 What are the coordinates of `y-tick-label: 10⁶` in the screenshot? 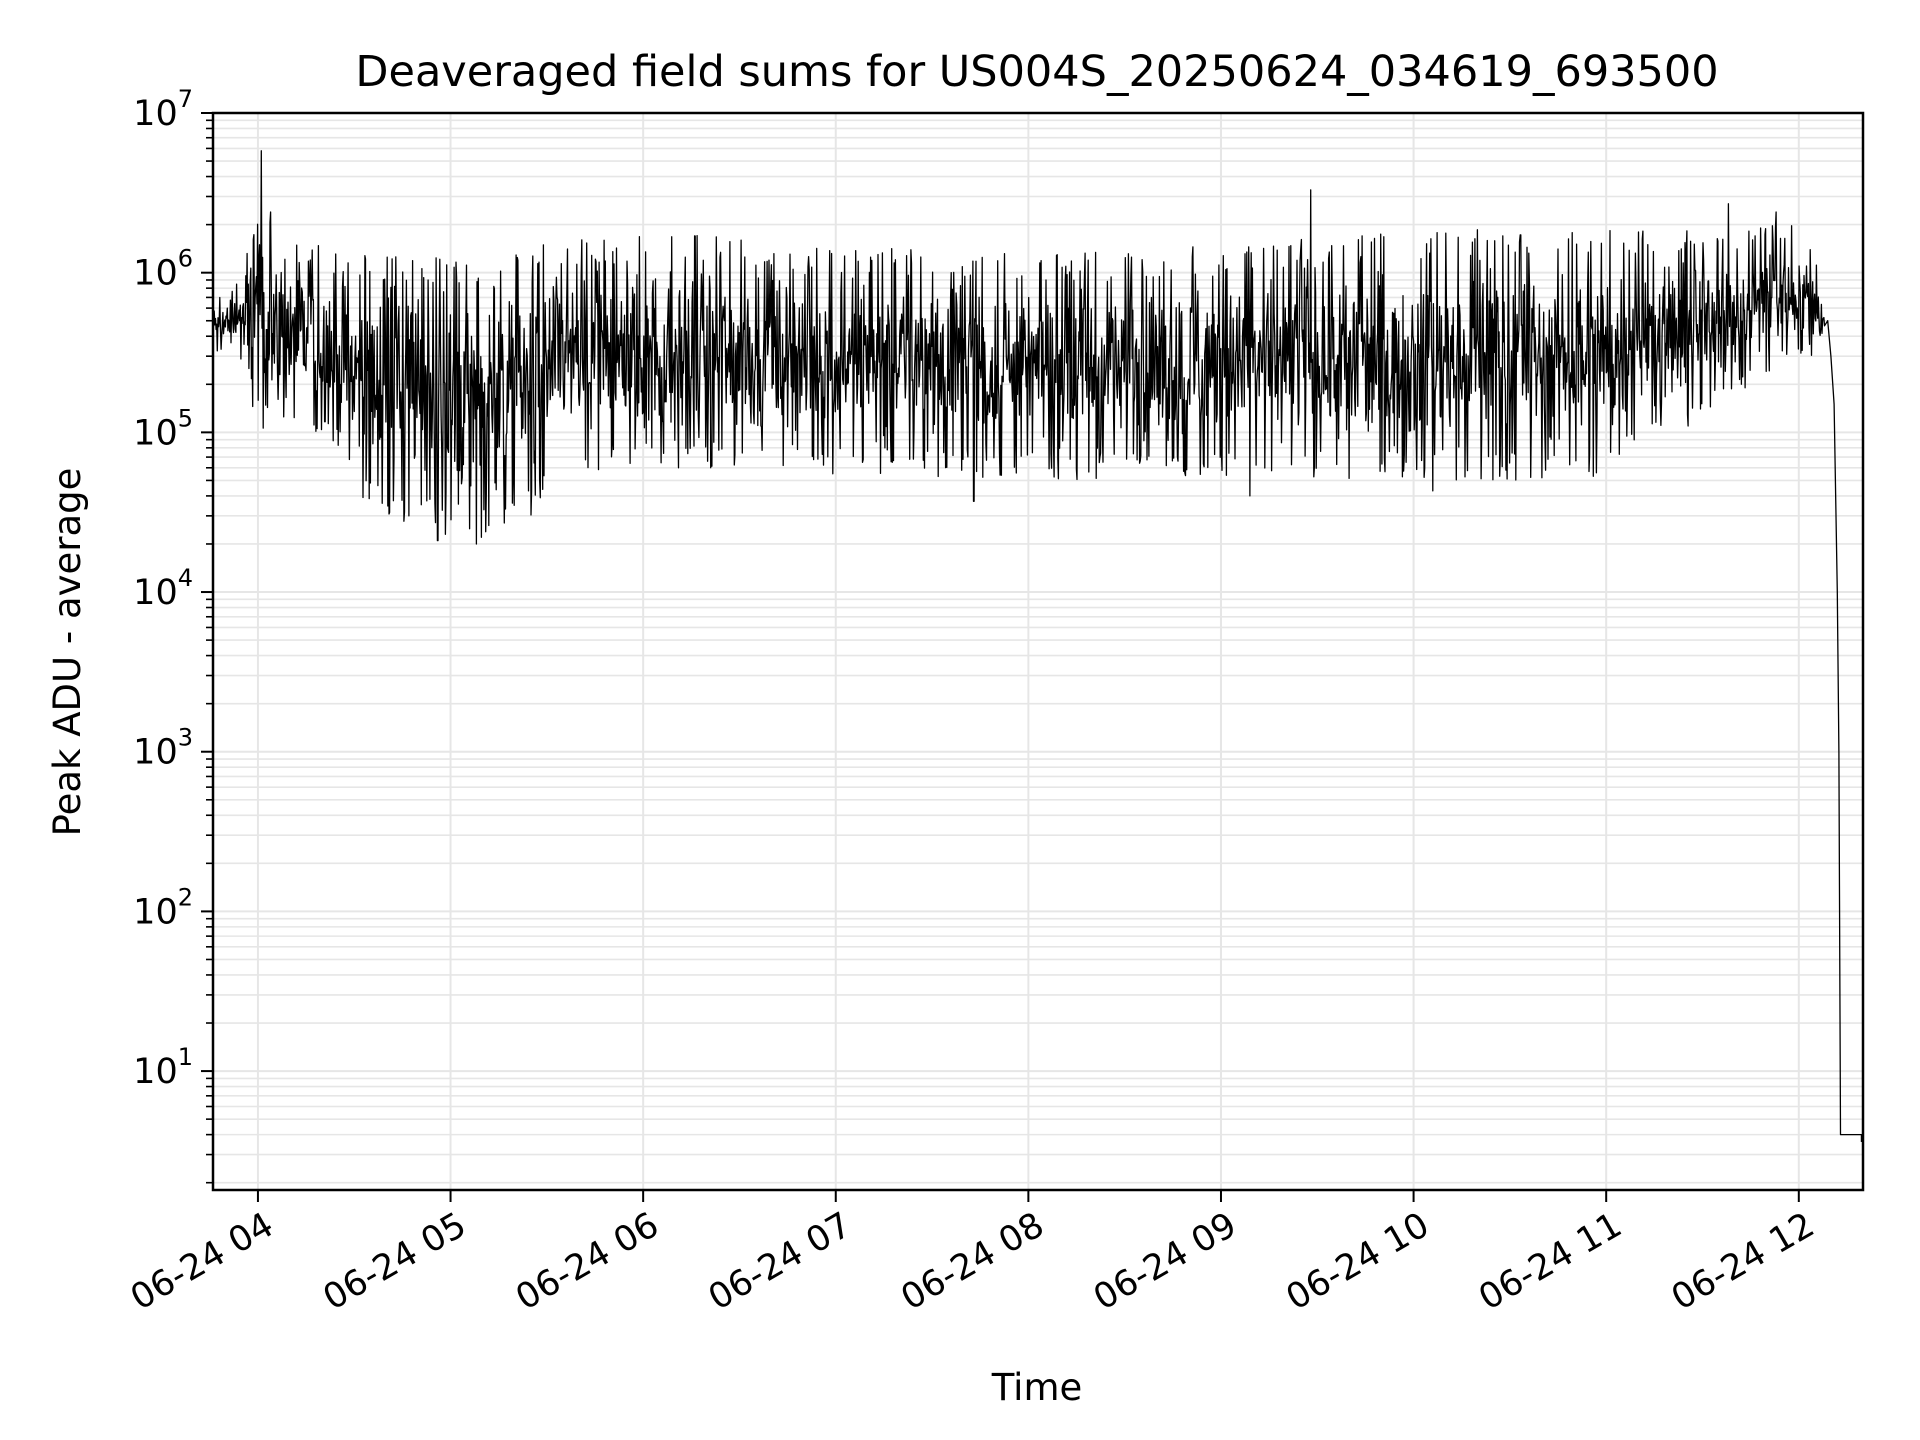 It's located at (163, 269).